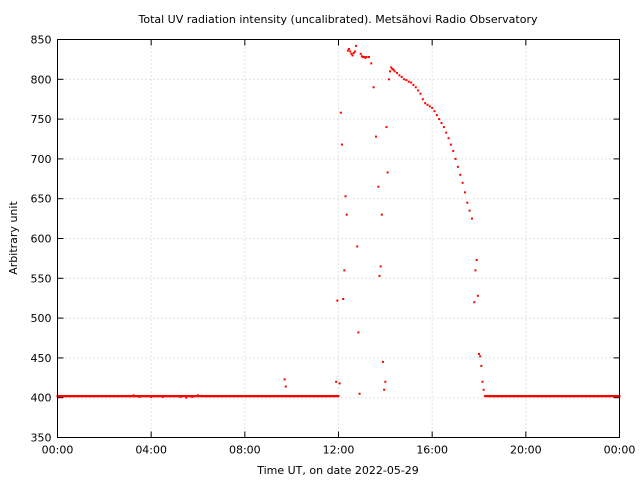 Image resolution: width=640 pixels, height=480 pixels. I want to click on x-tick-label: 08:00, so click(245, 450).